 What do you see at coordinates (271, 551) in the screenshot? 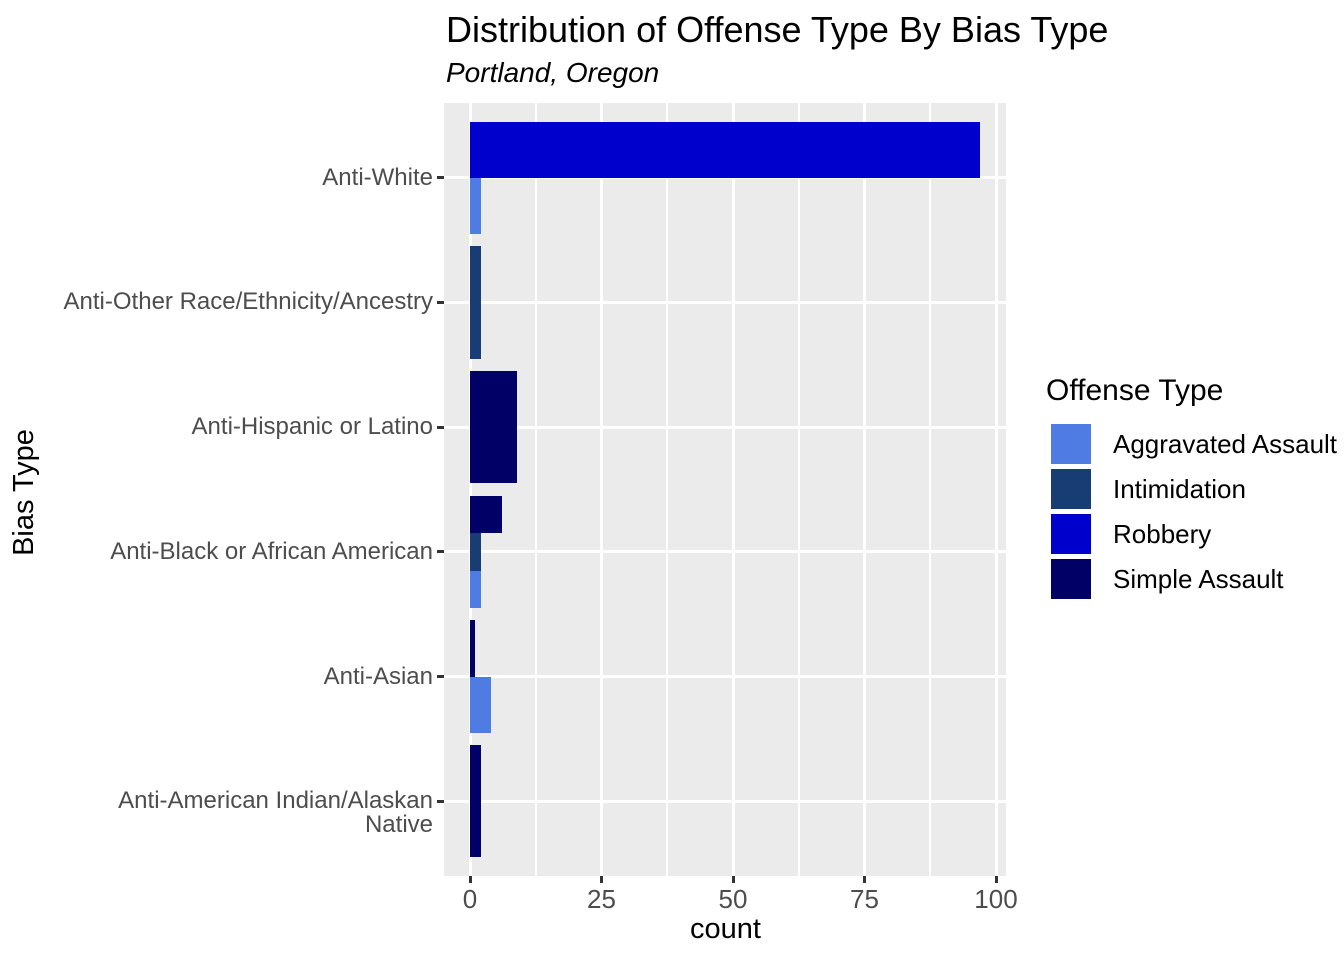
I see `y-tick-label-anti-black-or-african-american: Anti-Black or African American` at bounding box center [271, 551].